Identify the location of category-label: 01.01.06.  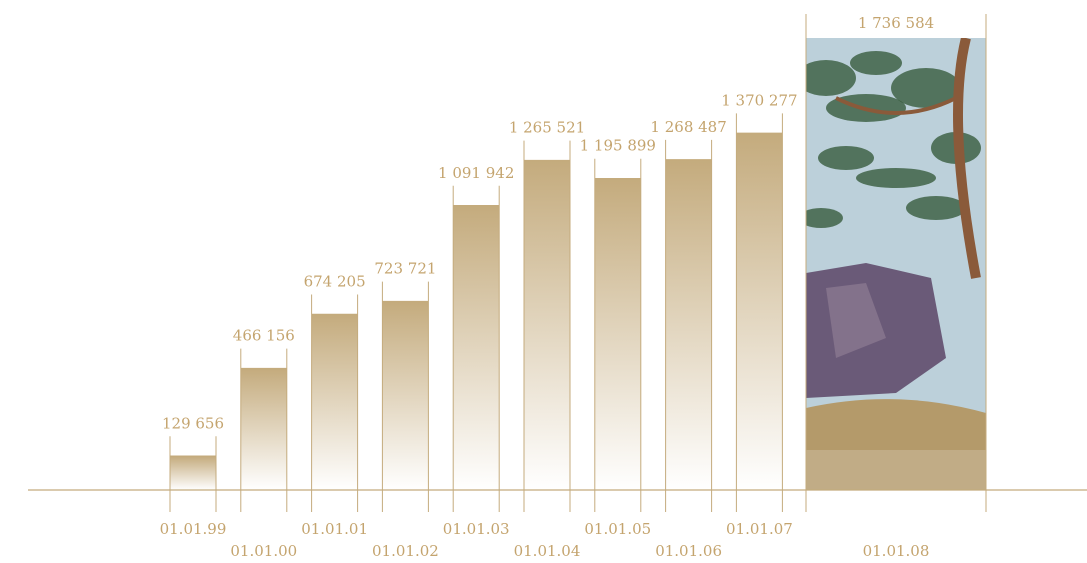
(688, 551).